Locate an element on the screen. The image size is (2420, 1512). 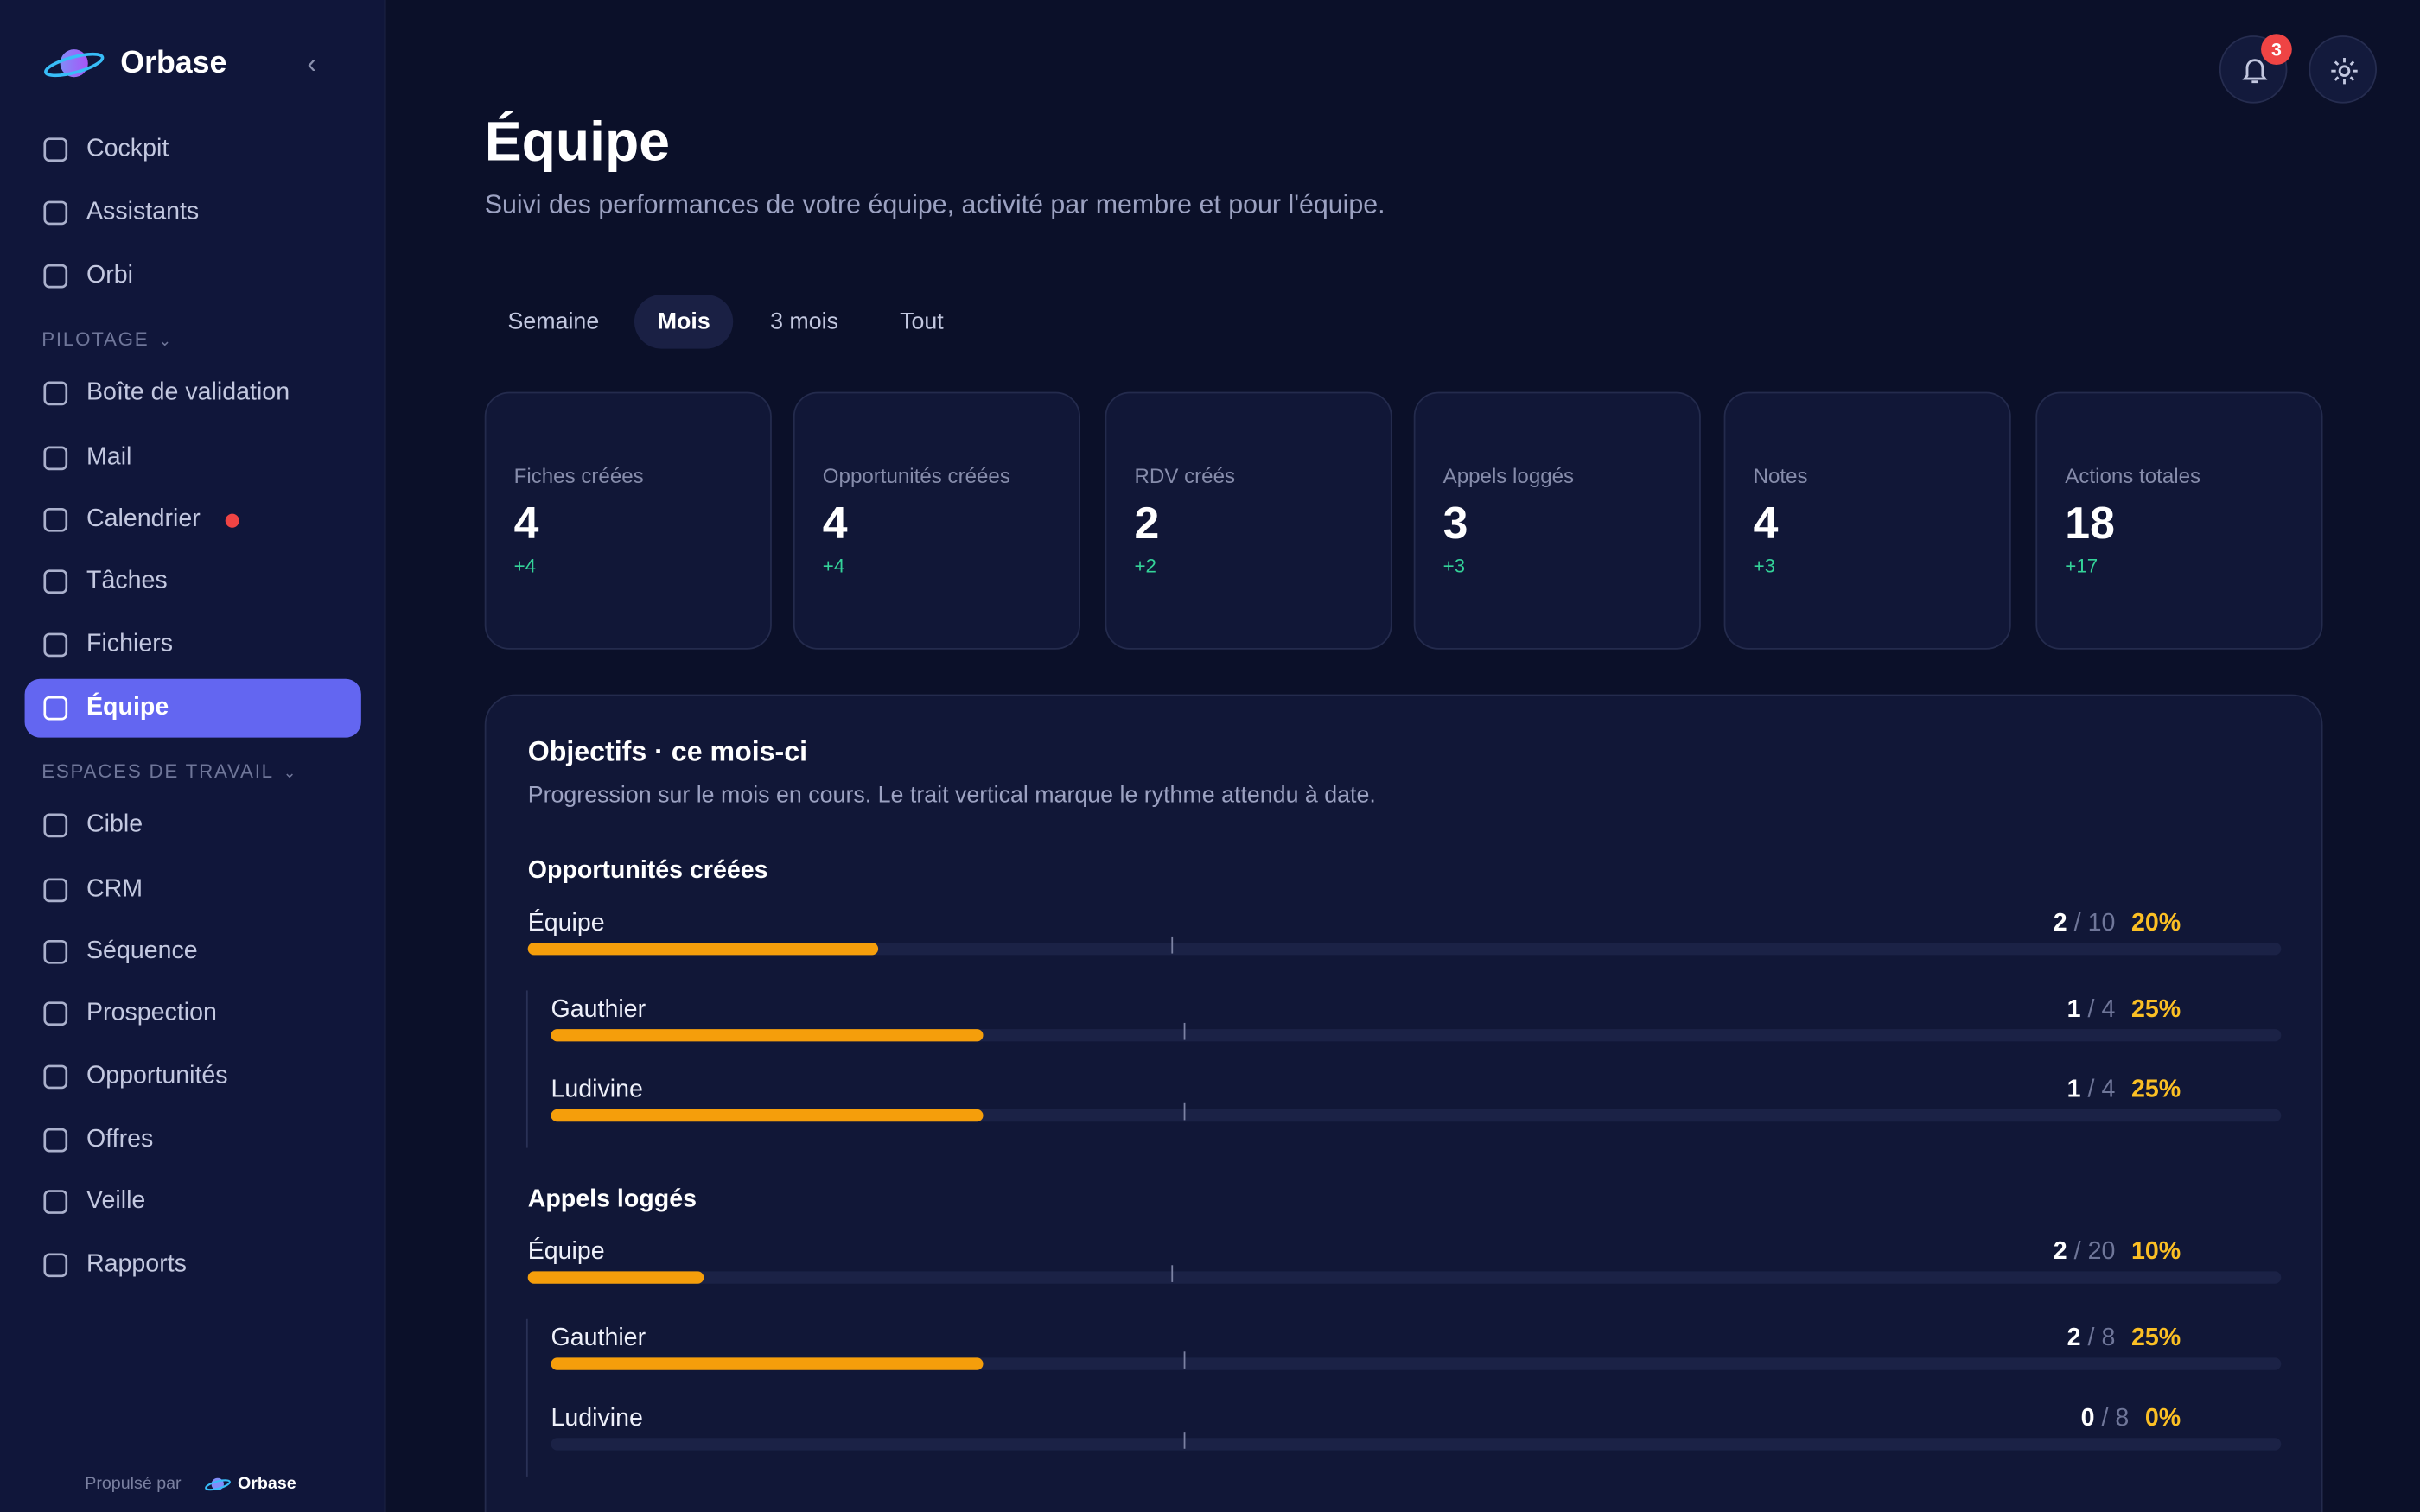
progress-value: 0 is located at coordinates (2087, 1418).